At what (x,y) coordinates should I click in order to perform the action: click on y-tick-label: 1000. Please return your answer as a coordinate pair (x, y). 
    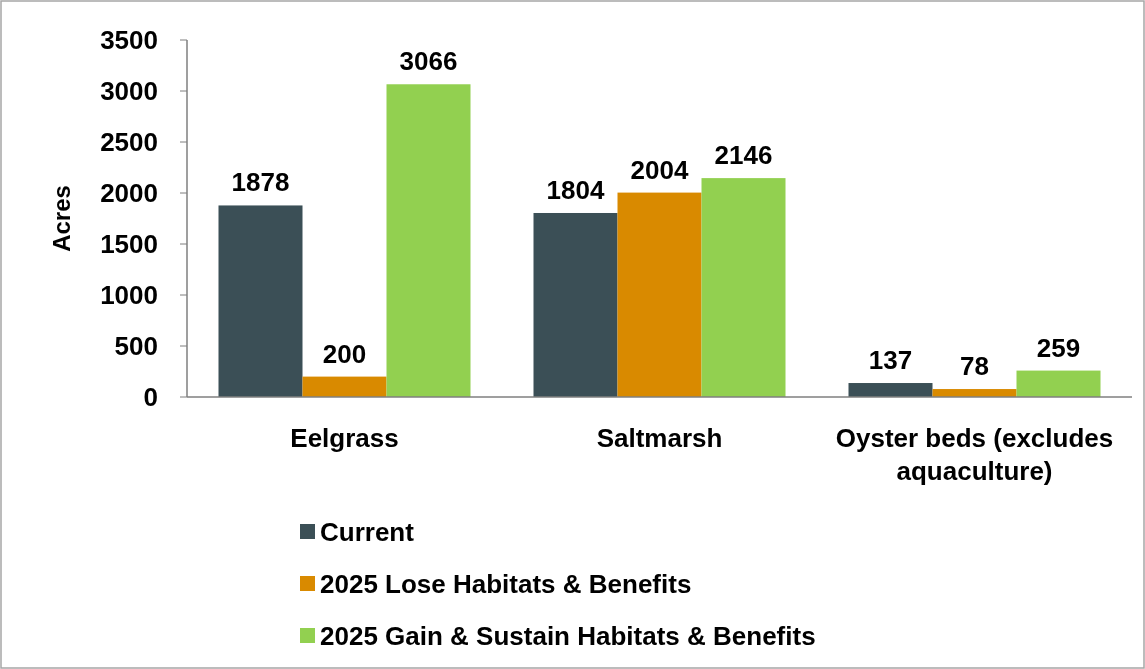
    Looking at the image, I should click on (129, 295).